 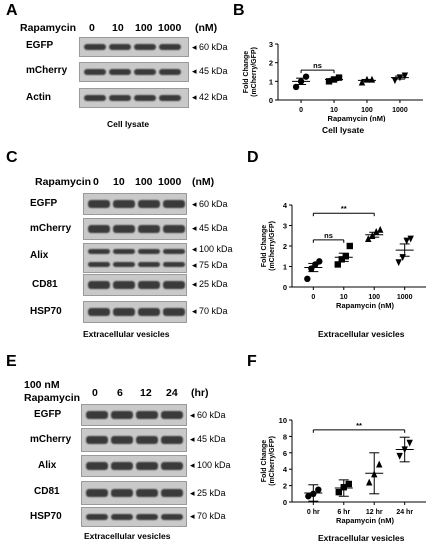 What do you see at coordinates (47, 70) in the screenshot?
I see `row-label-mcherry: mCherry` at bounding box center [47, 70].